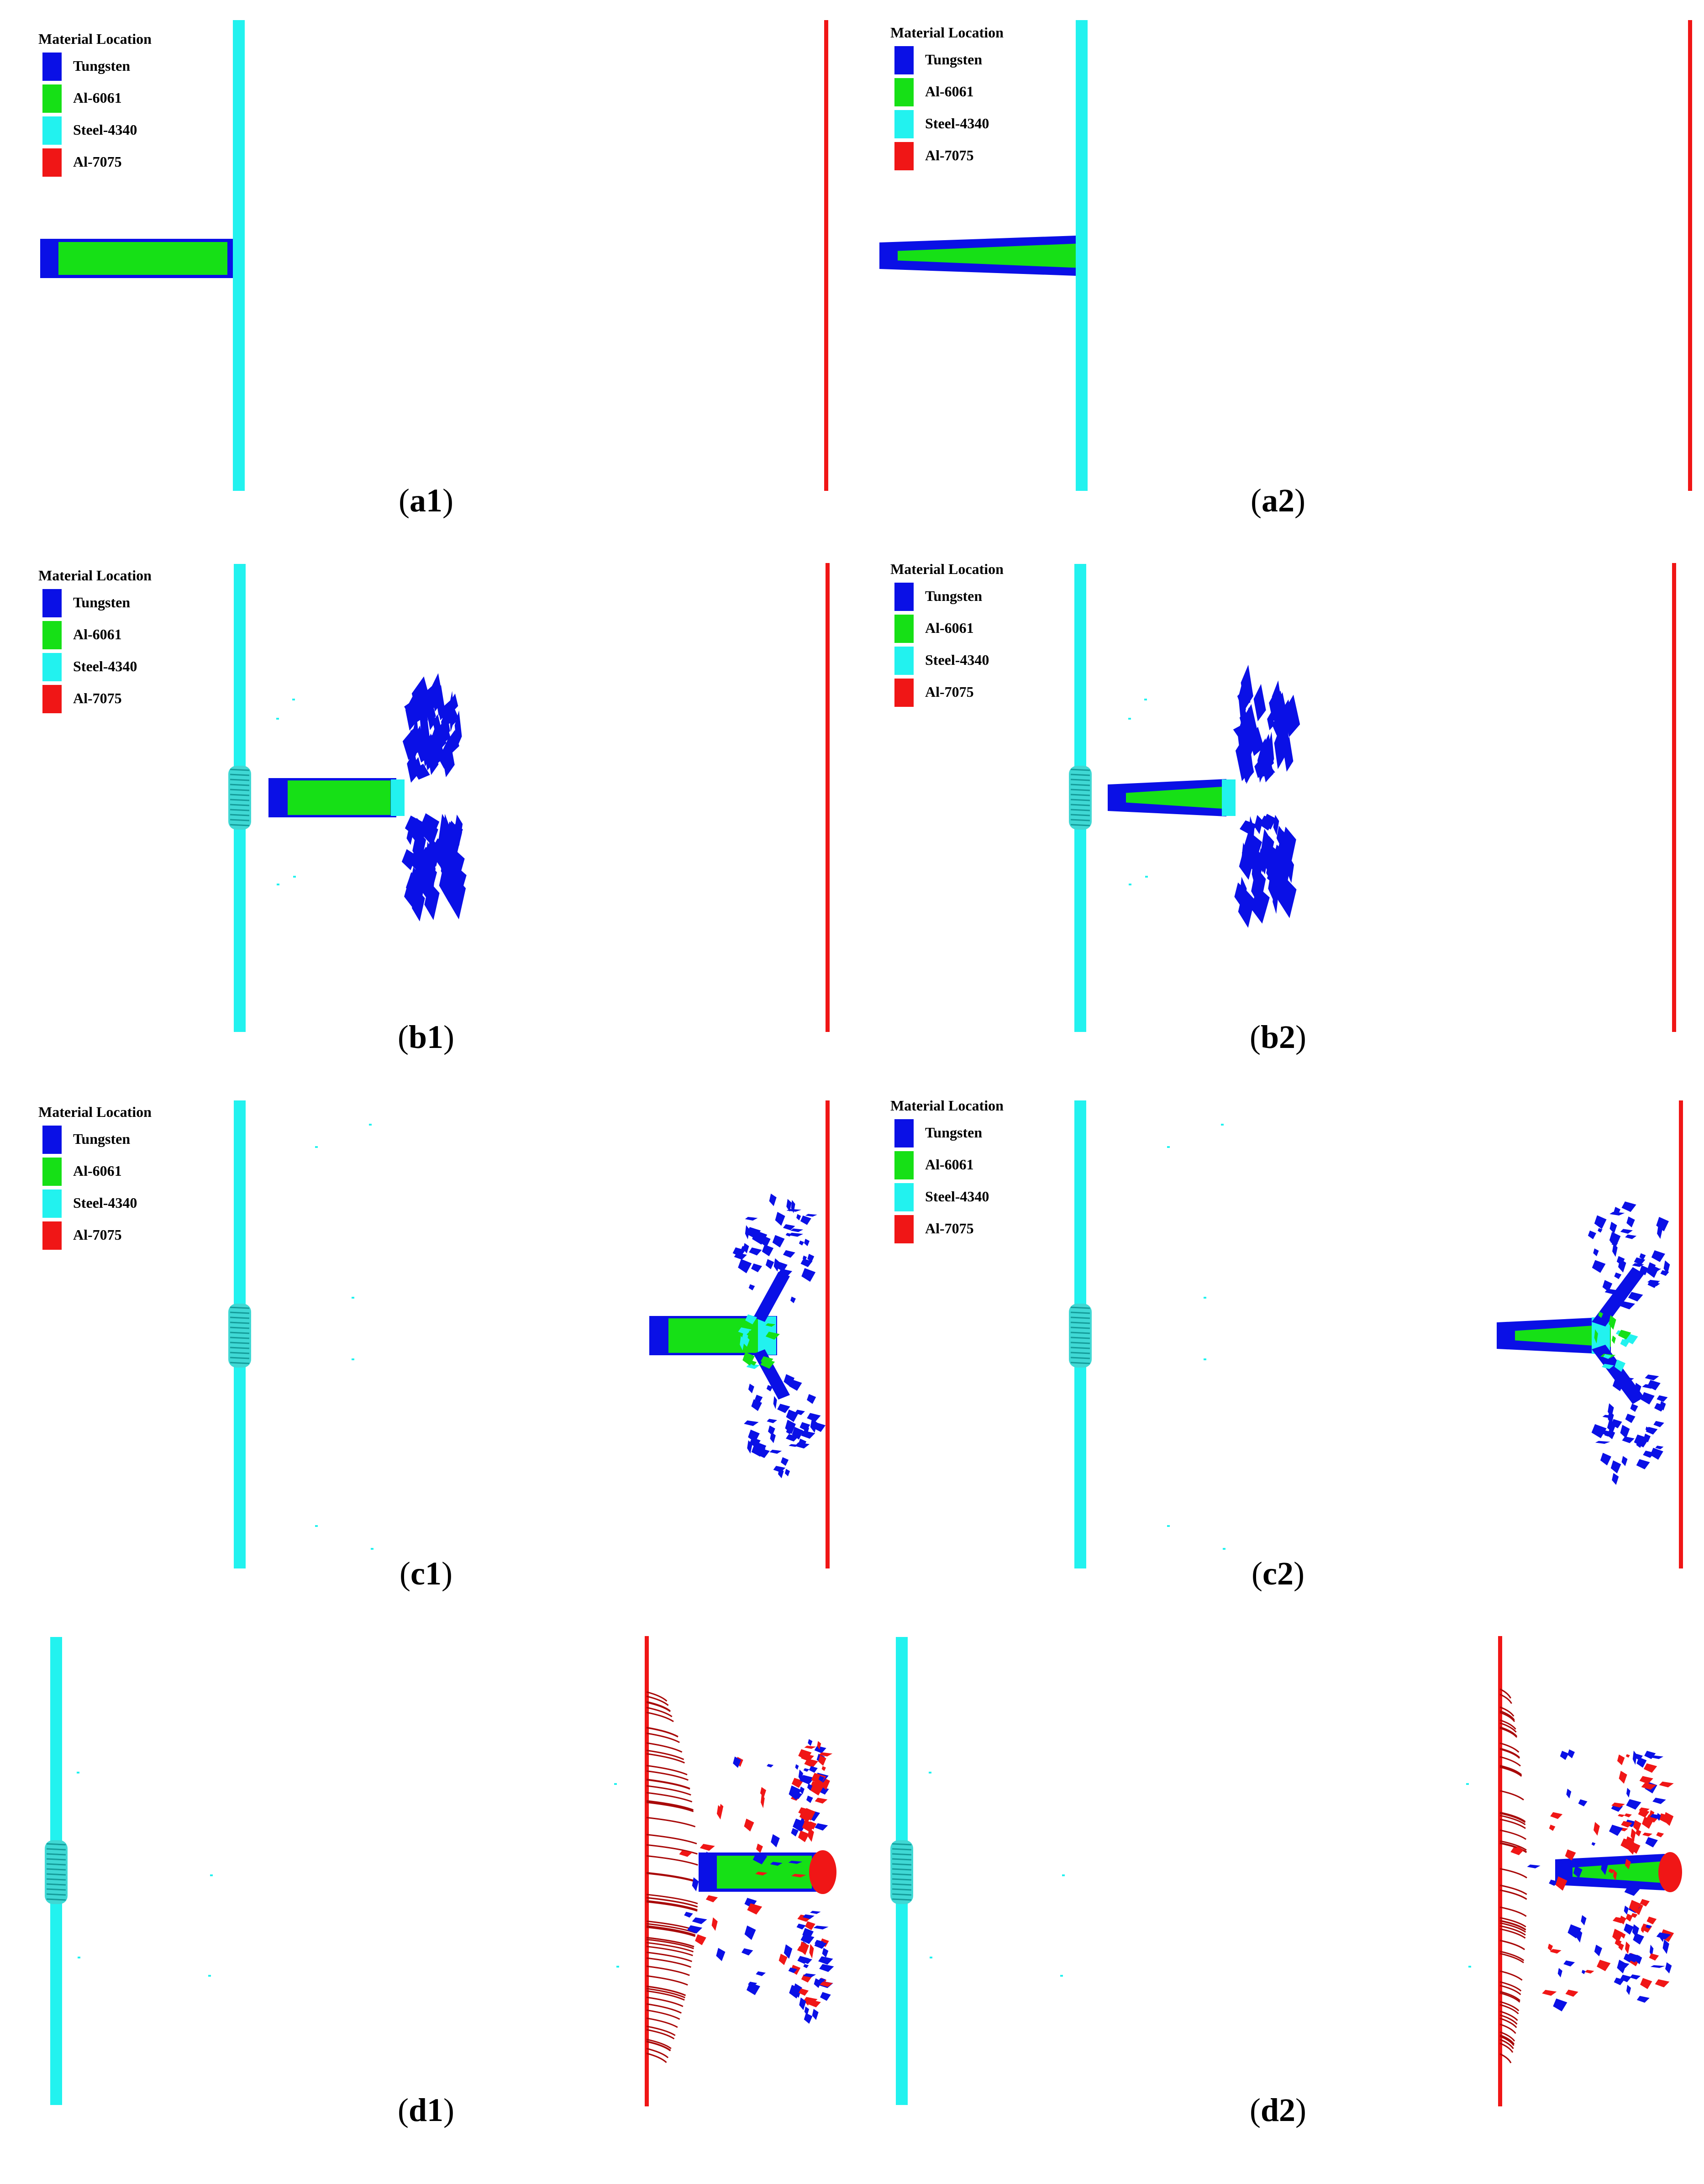 The image size is (1704, 2184). I want to click on panel-d1: (d1), so click(440, 1882).